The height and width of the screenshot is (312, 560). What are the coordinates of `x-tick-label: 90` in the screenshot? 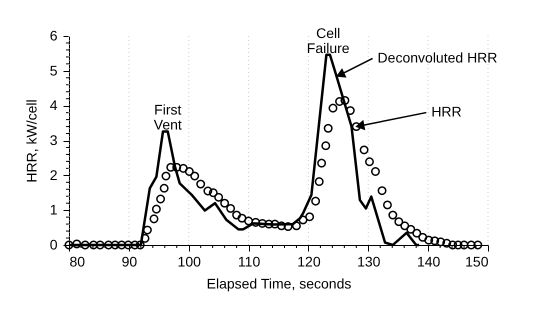 It's located at (130, 262).